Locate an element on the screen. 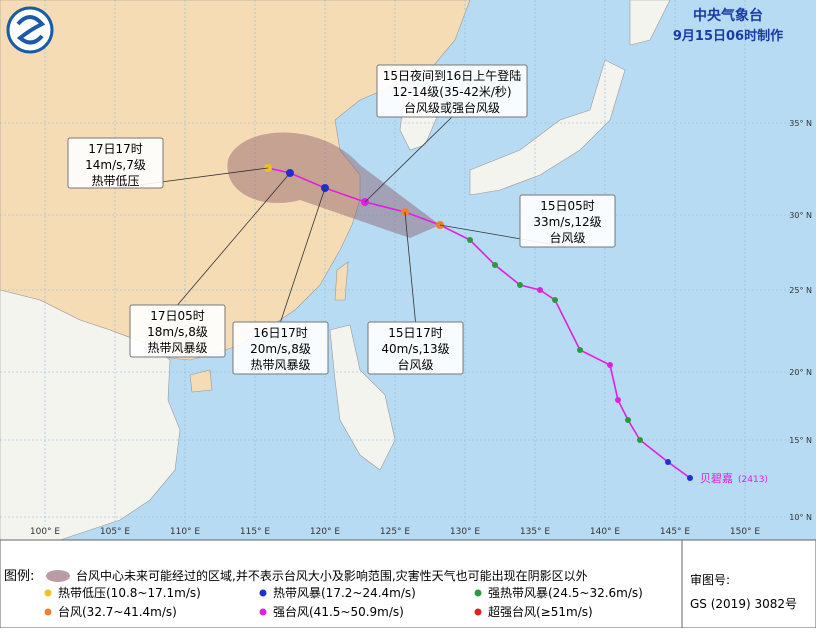 Image resolution: width=816 pixels, height=632 pixels. legend-item: 超强台风(≥51m/s) is located at coordinates (540, 611).